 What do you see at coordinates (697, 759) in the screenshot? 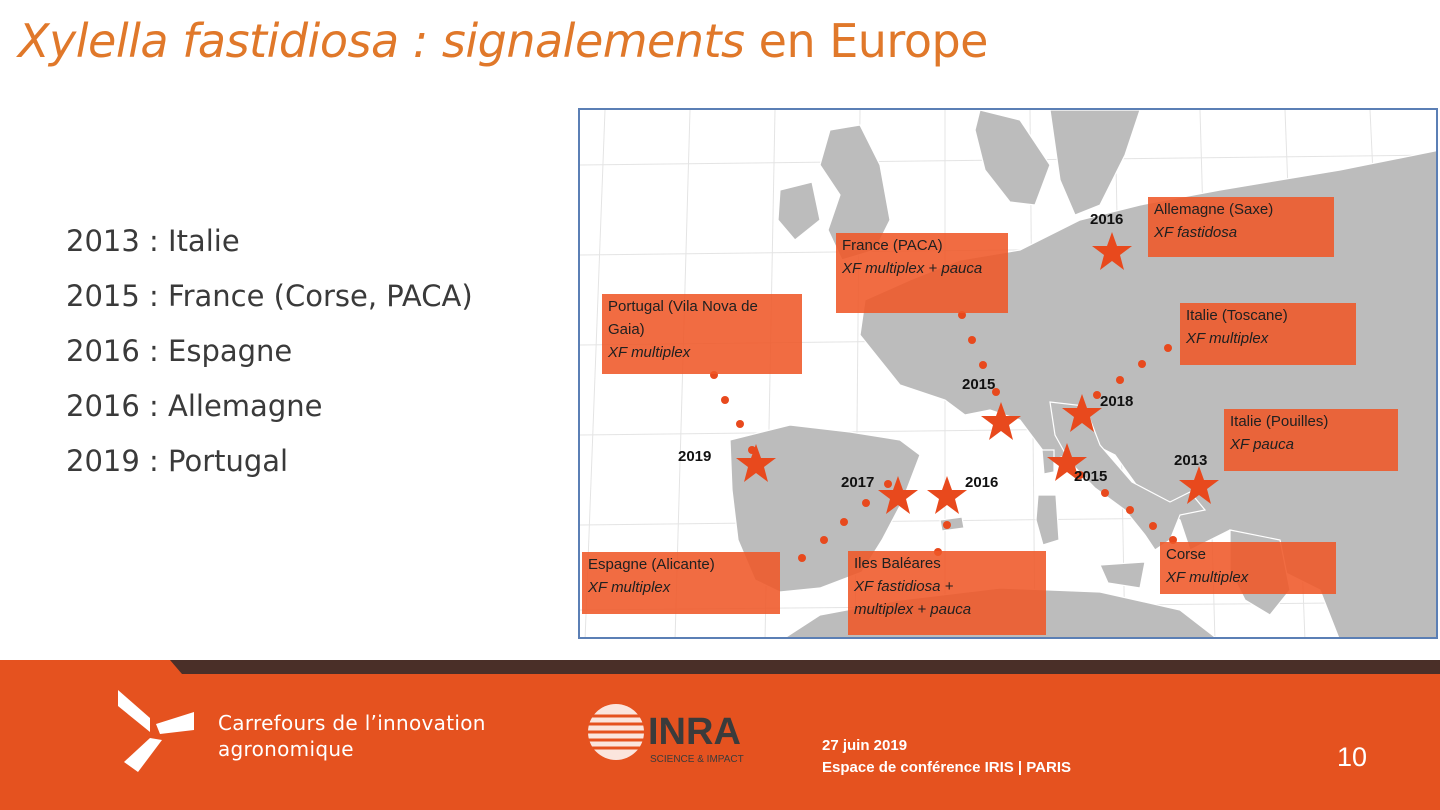
I see `inra-tagline: SCIENCE & IMPACT` at bounding box center [697, 759].